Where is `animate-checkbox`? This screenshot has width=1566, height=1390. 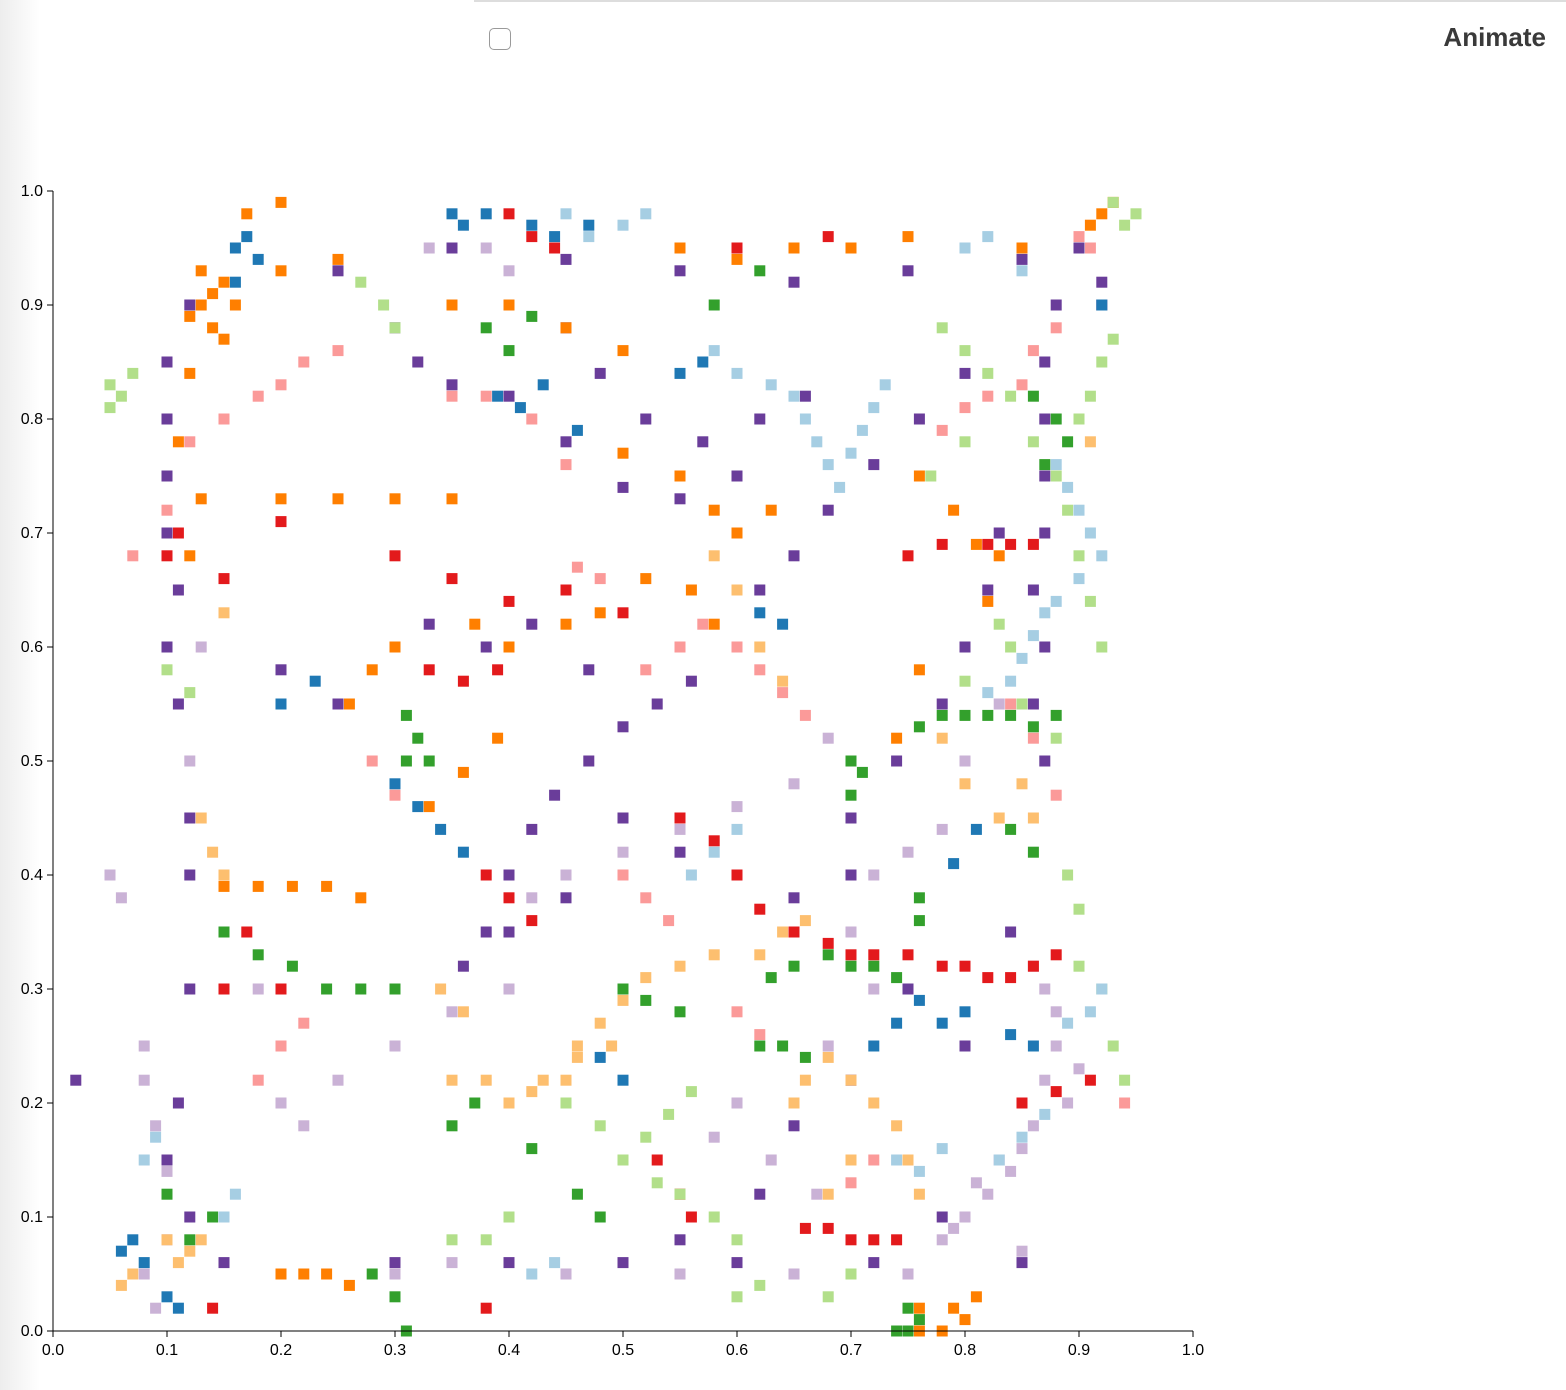
animate-checkbox is located at coordinates (500, 39).